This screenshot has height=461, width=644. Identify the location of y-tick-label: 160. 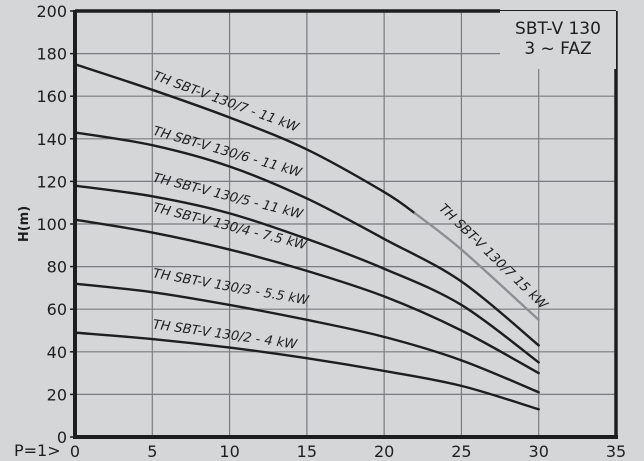
(51, 96).